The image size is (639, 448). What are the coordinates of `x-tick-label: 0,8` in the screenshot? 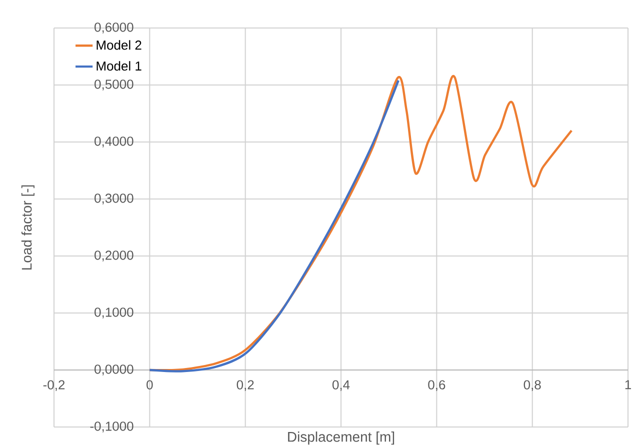 It's located at (532, 385).